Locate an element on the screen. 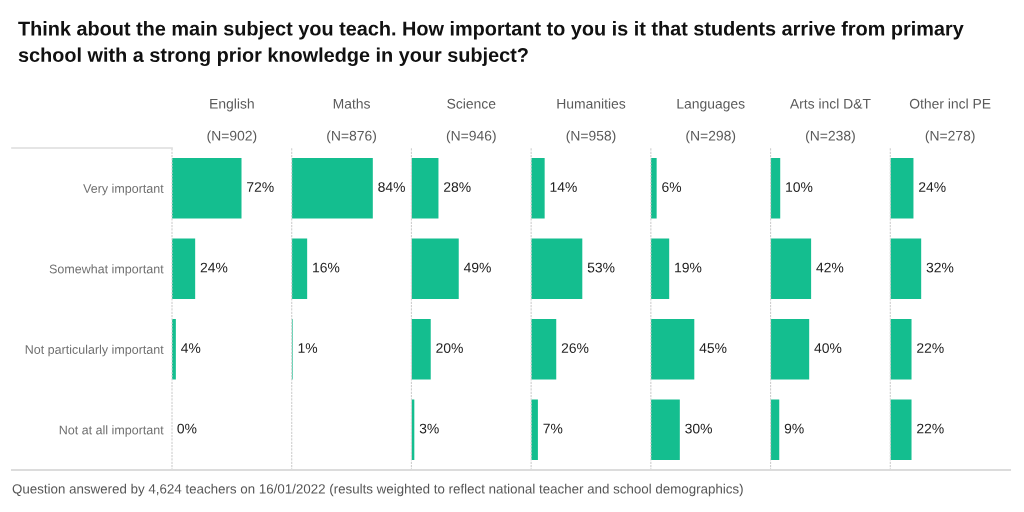  data-label: 84% is located at coordinates (391, 187).